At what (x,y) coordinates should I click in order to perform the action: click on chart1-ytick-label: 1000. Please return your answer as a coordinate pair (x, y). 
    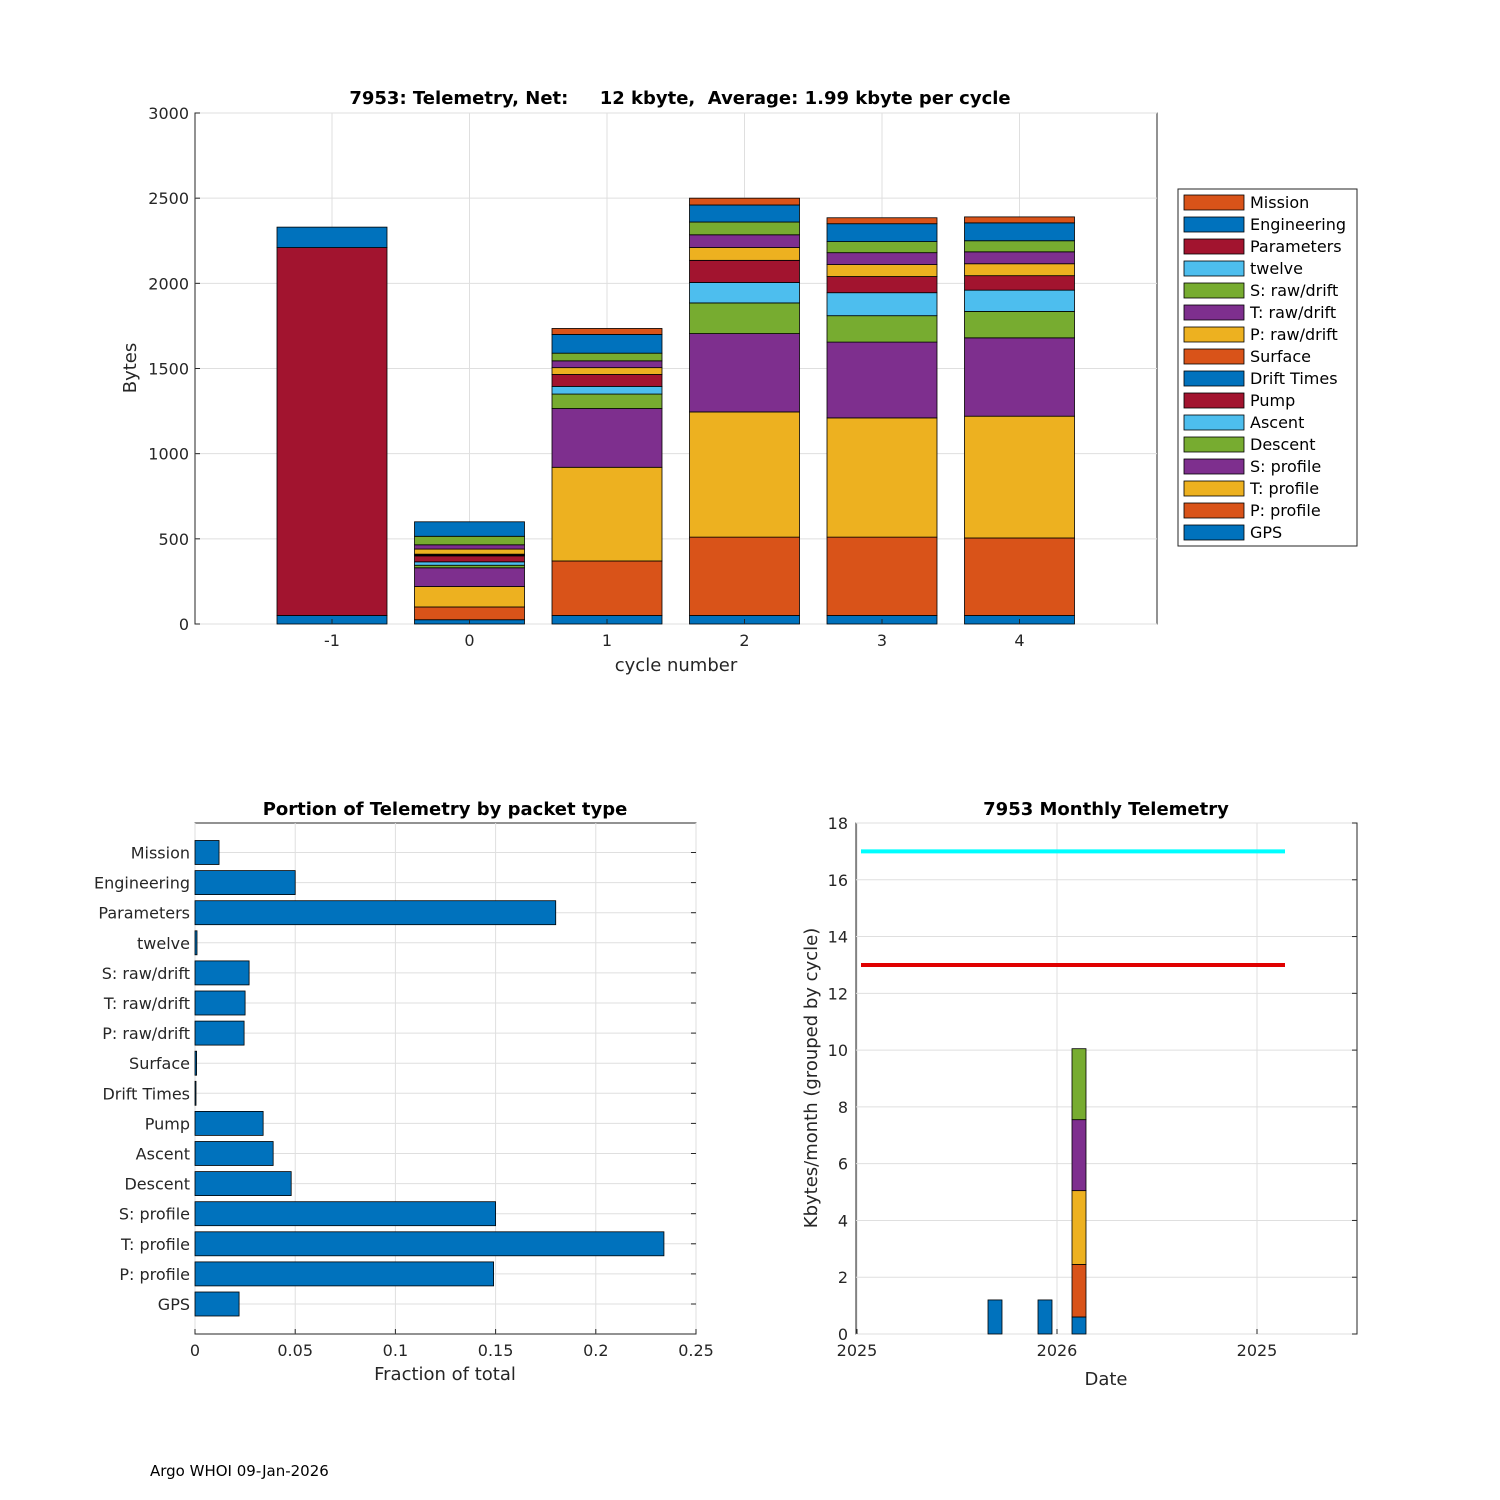
    Looking at the image, I should click on (168, 454).